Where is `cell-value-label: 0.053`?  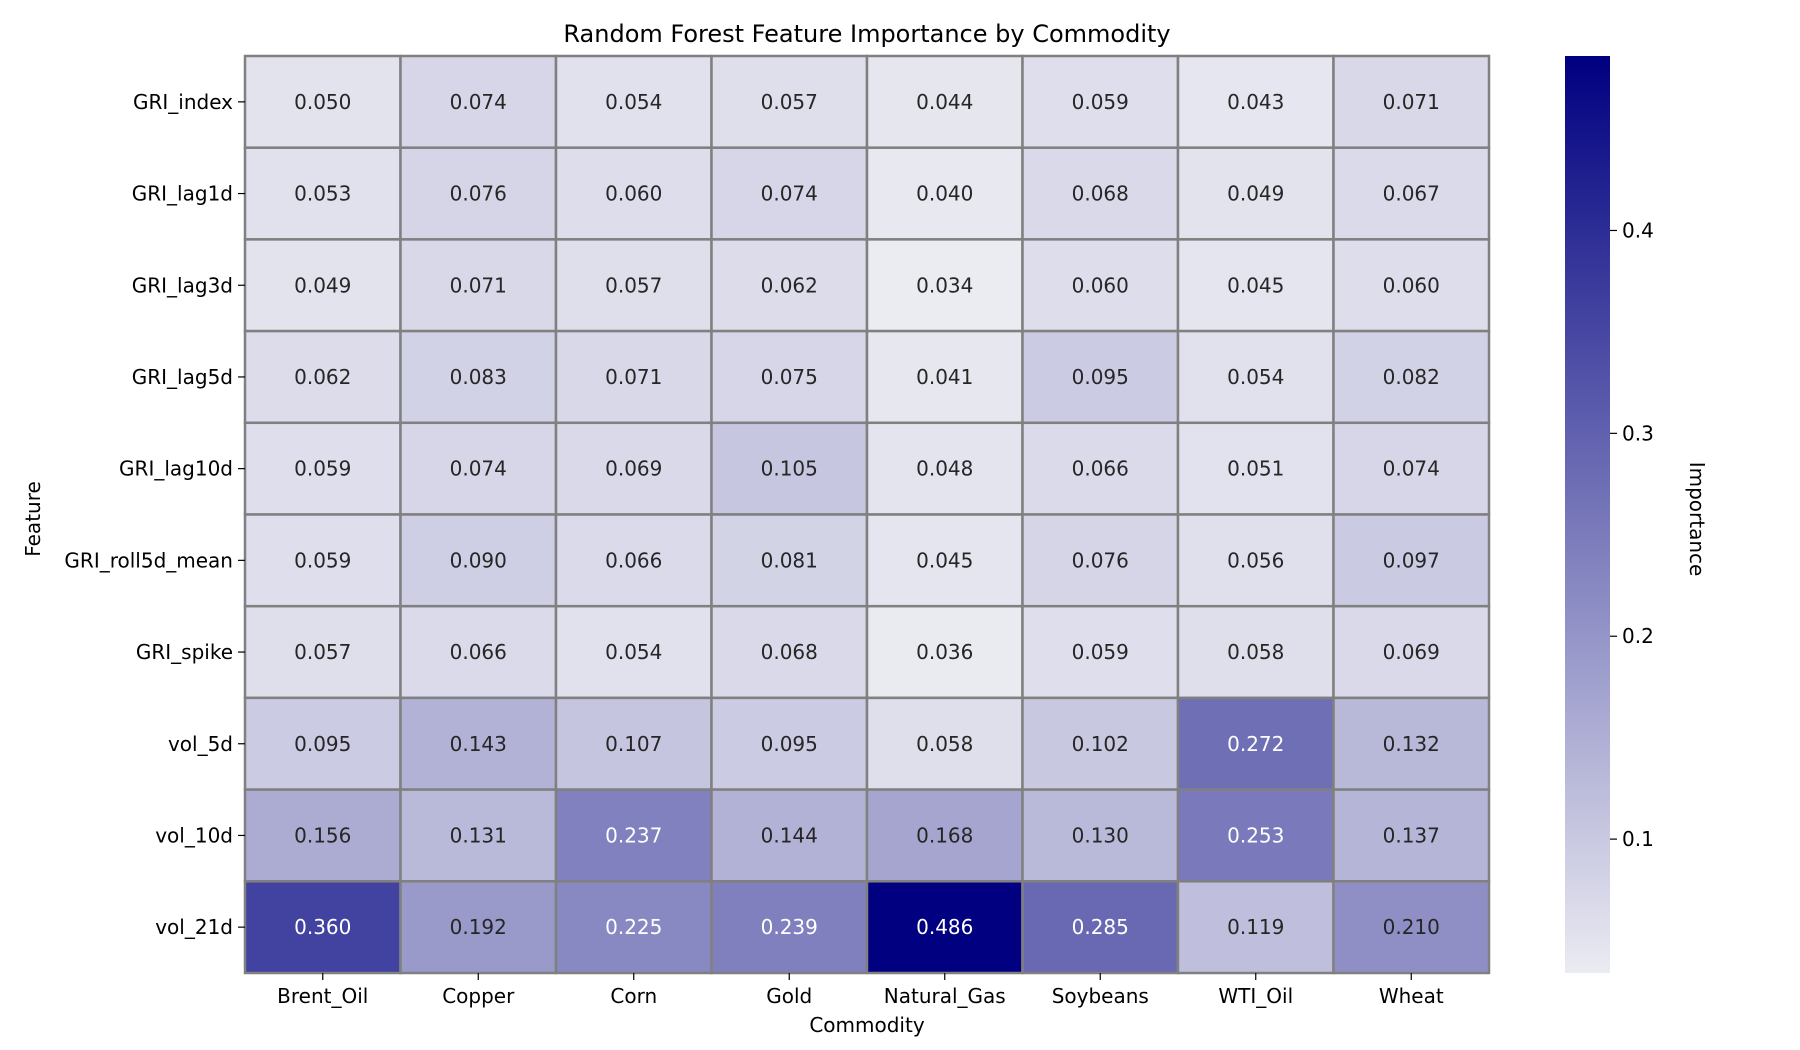 cell-value-label: 0.053 is located at coordinates (322, 194).